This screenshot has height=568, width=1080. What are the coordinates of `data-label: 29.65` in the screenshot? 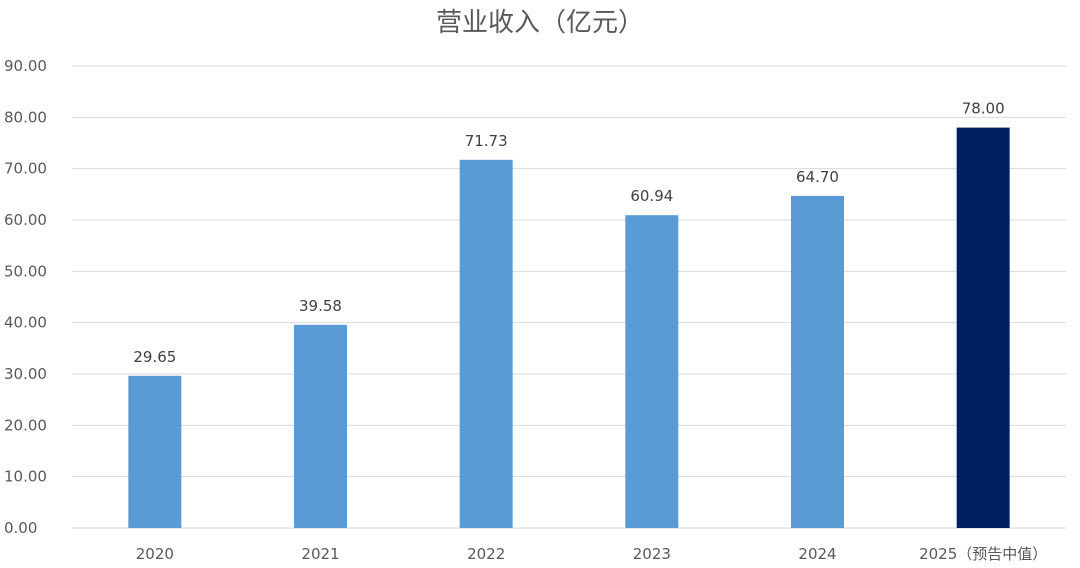 It's located at (154, 357).